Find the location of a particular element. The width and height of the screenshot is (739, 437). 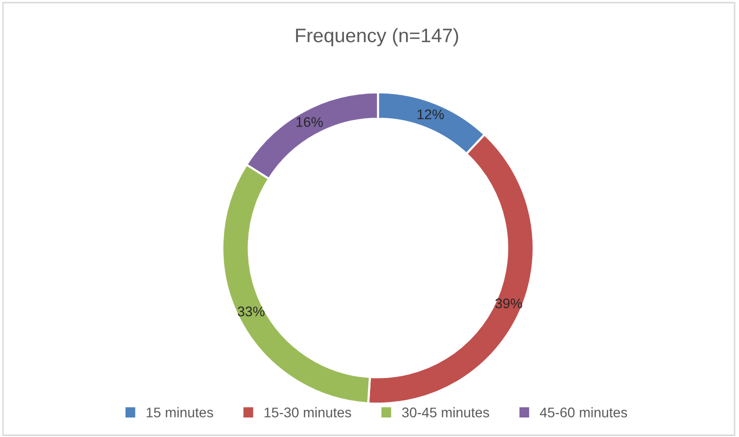

legend-label: 15-30 minutes is located at coordinates (308, 412).